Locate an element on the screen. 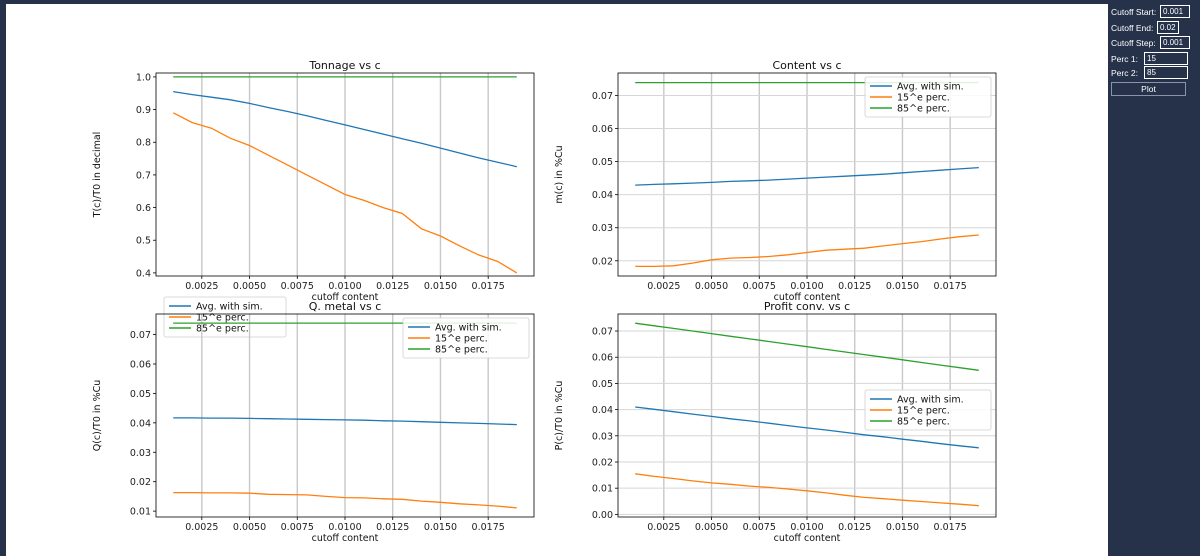 The width and height of the screenshot is (1200, 556). perc2-input is located at coordinates (1166, 72).